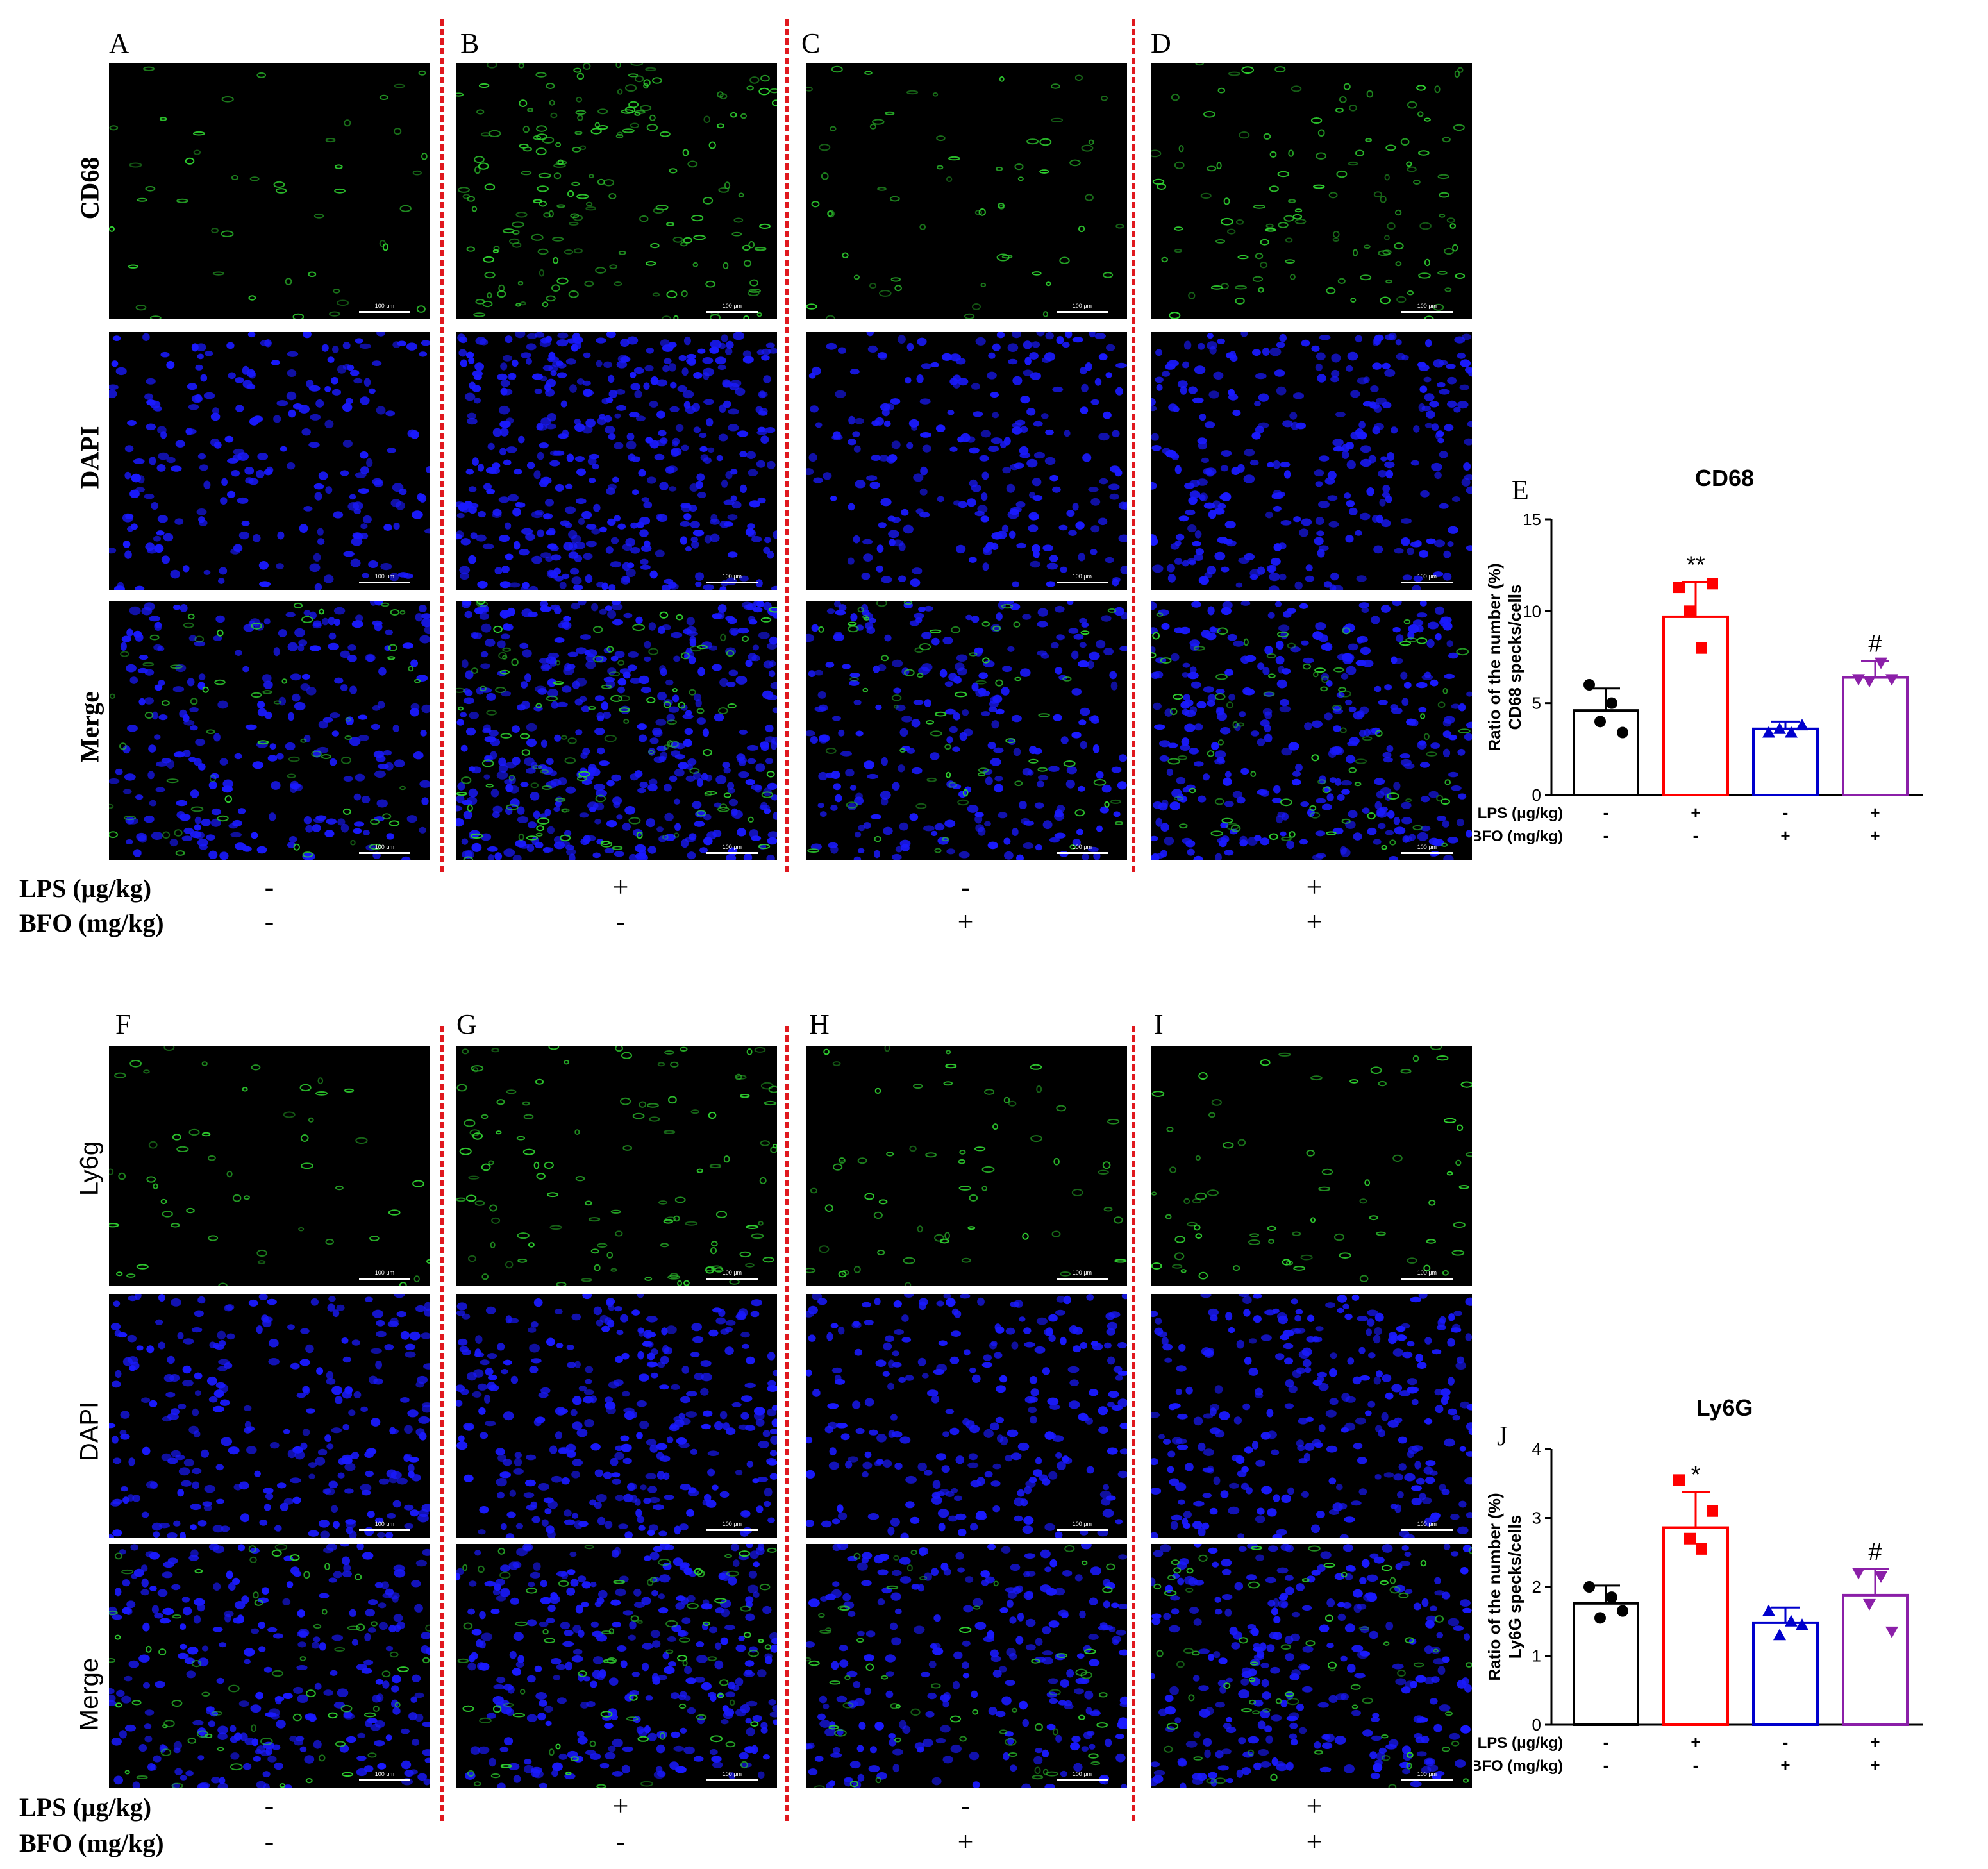 The image size is (1988, 1869). Describe the element at coordinates (819, 1024) in the screenshot. I see `panel-letter-h: H` at that location.